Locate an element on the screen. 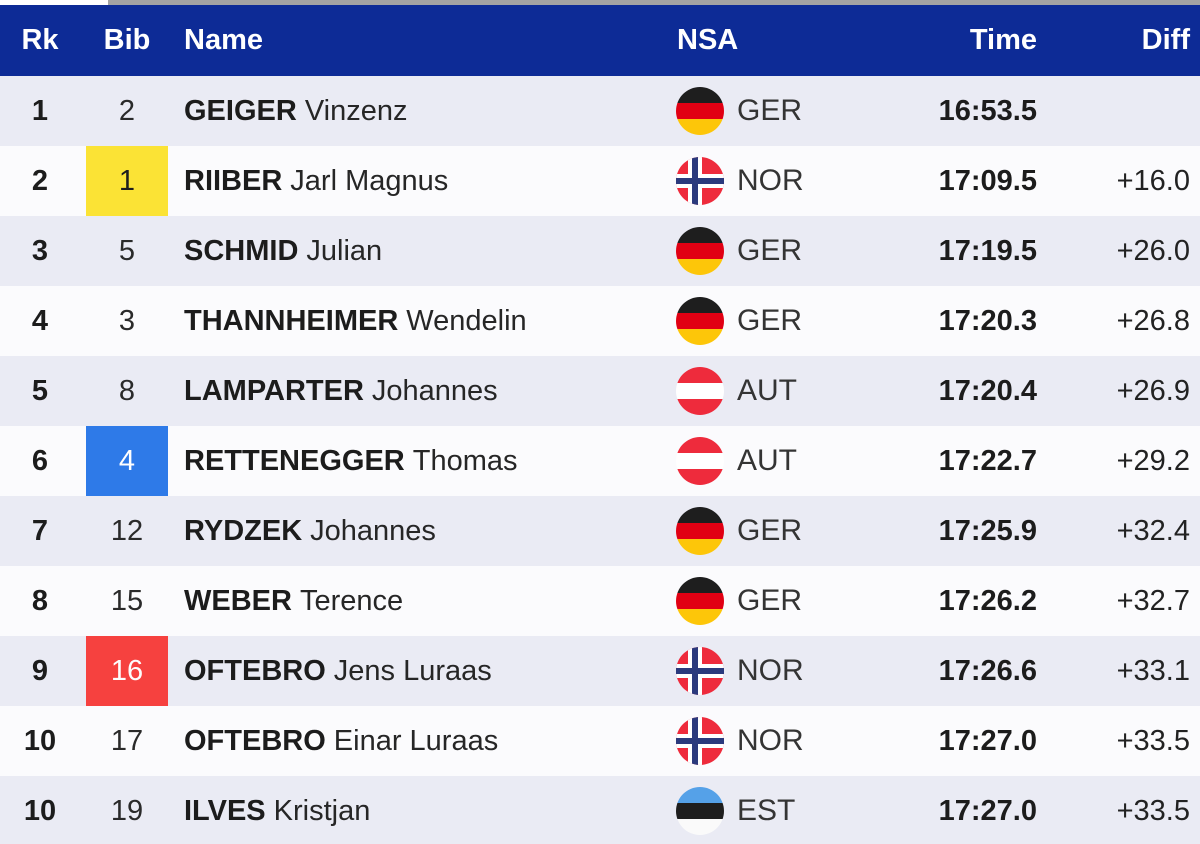 This screenshot has width=1200, height=844. bib-cell: 2 is located at coordinates (127, 111).